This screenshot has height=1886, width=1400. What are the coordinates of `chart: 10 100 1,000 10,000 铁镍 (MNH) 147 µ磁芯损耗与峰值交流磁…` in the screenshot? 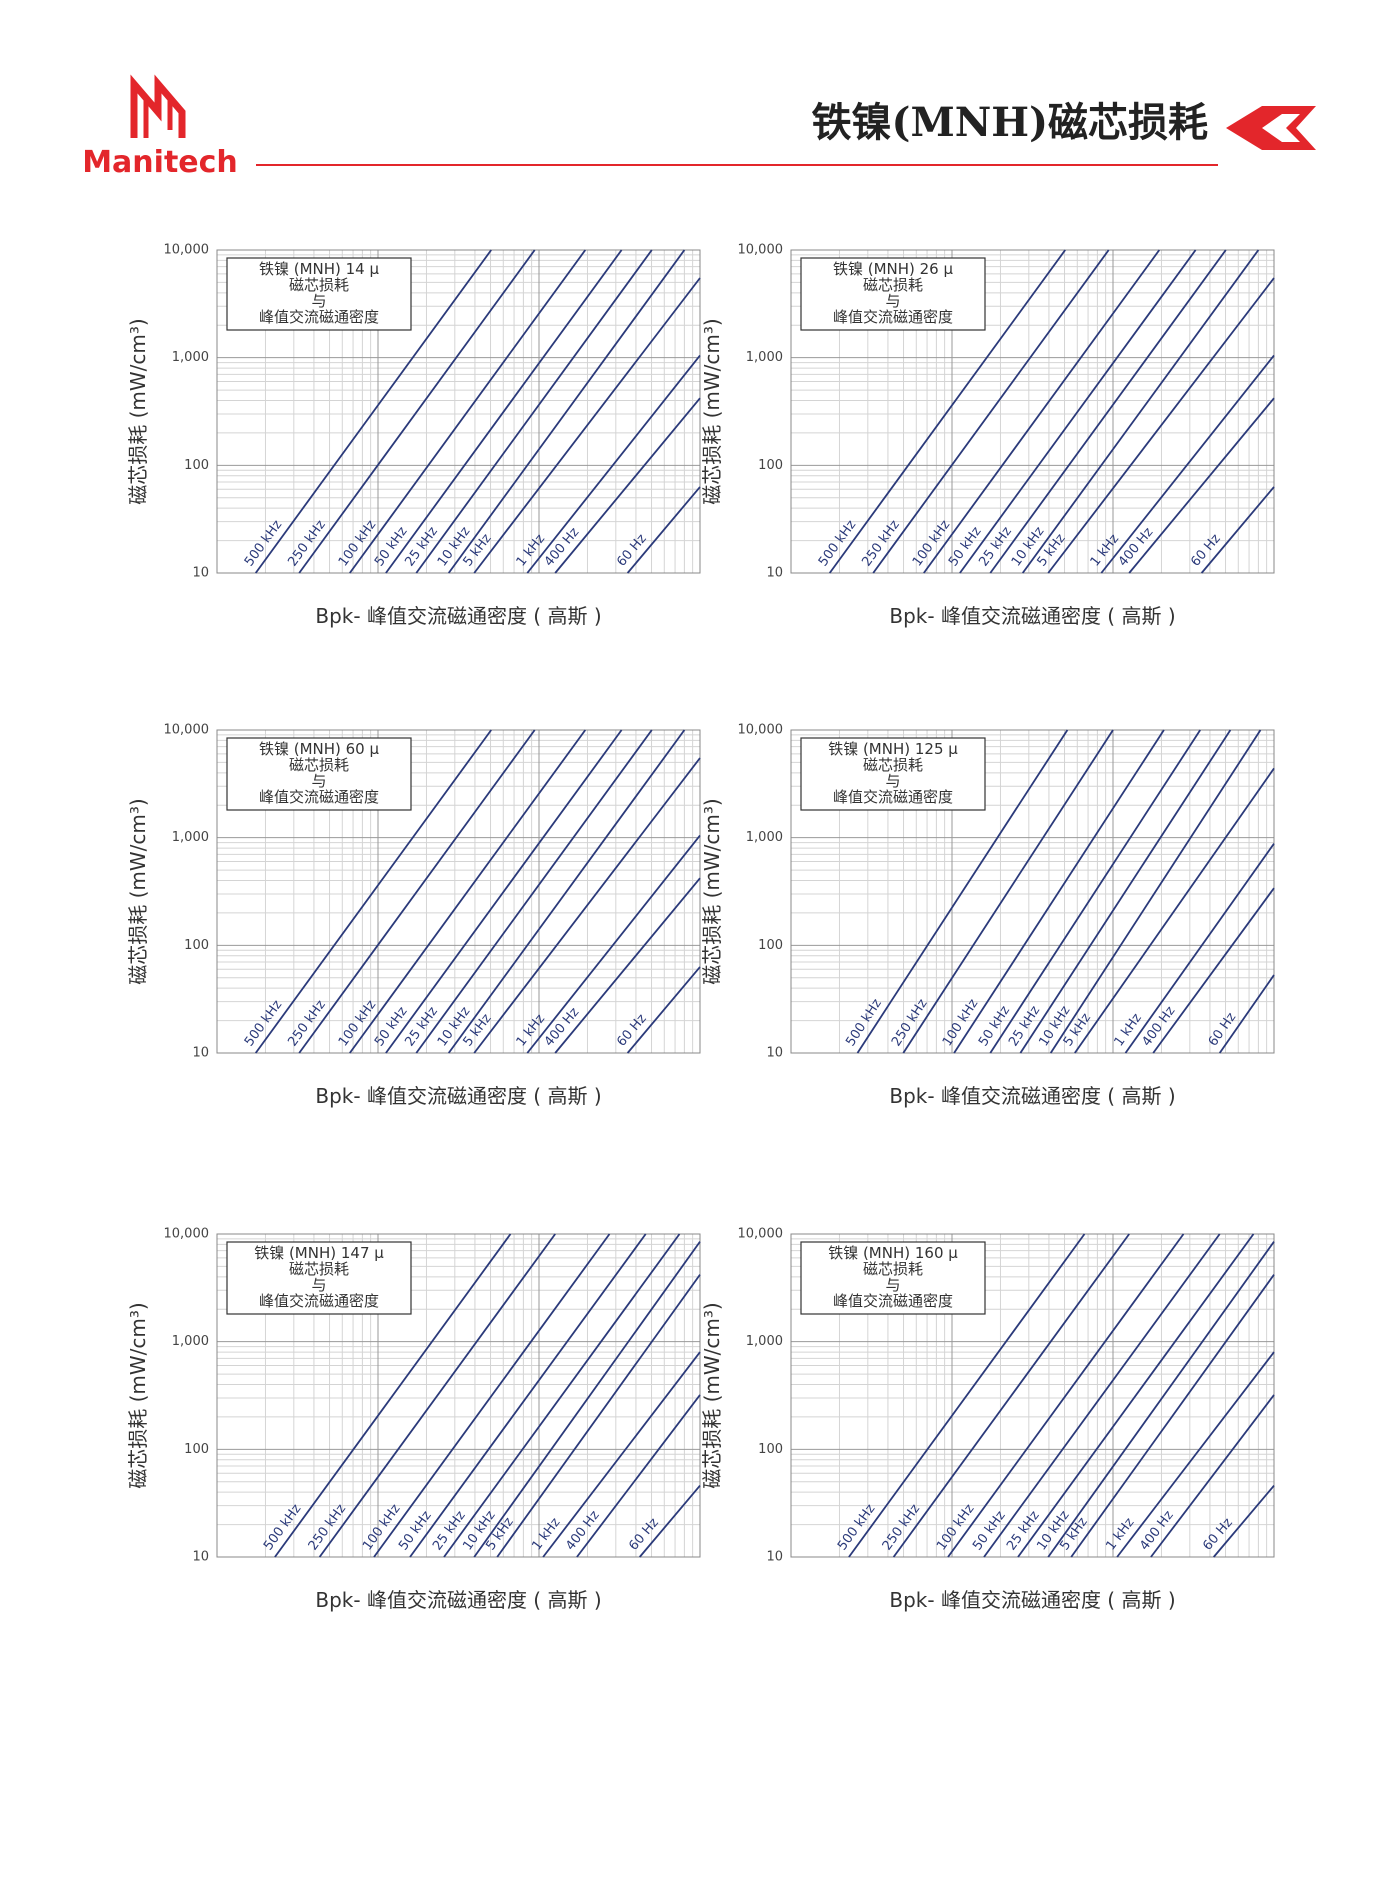 It's located at (413, 1419).